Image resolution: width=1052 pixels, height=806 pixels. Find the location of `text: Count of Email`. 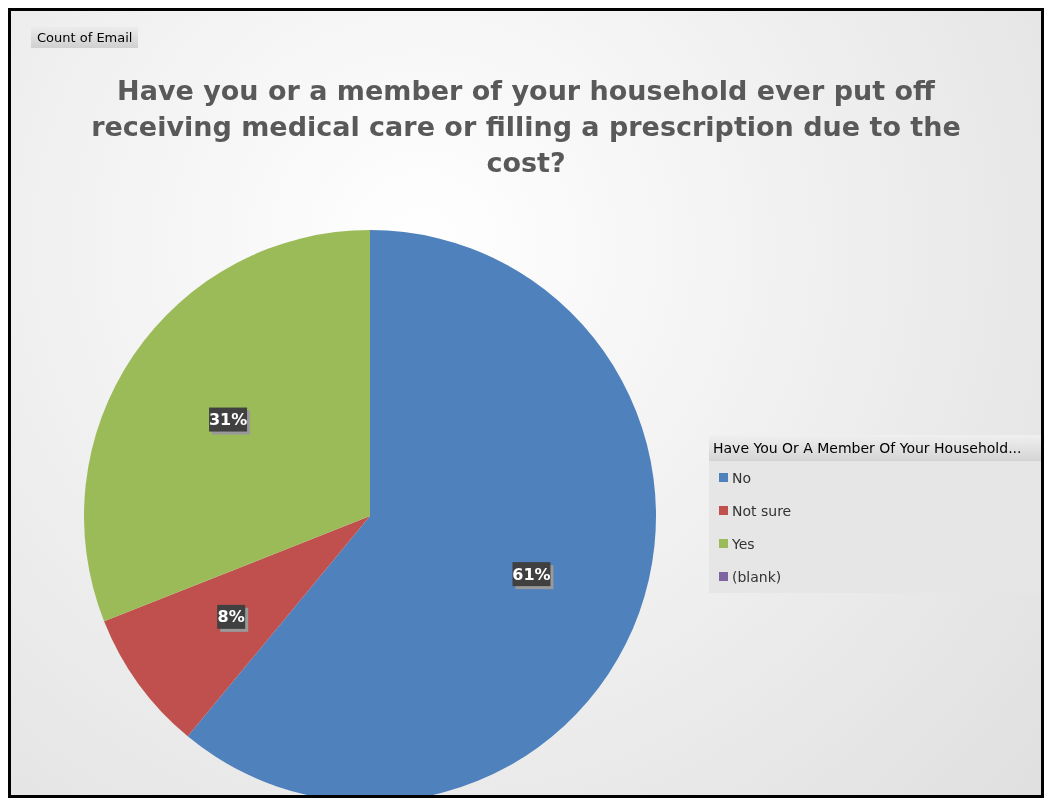

text: Count of Email is located at coordinates (85, 37).